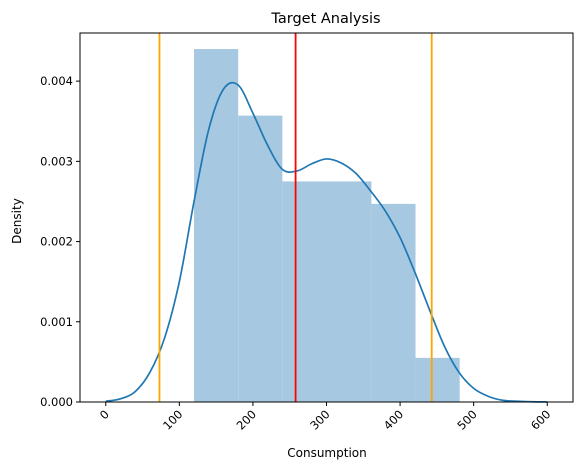 The height and width of the screenshot is (469, 584). Describe the element at coordinates (56, 322) in the screenshot. I see `y-tick-label: 0.001` at that location.